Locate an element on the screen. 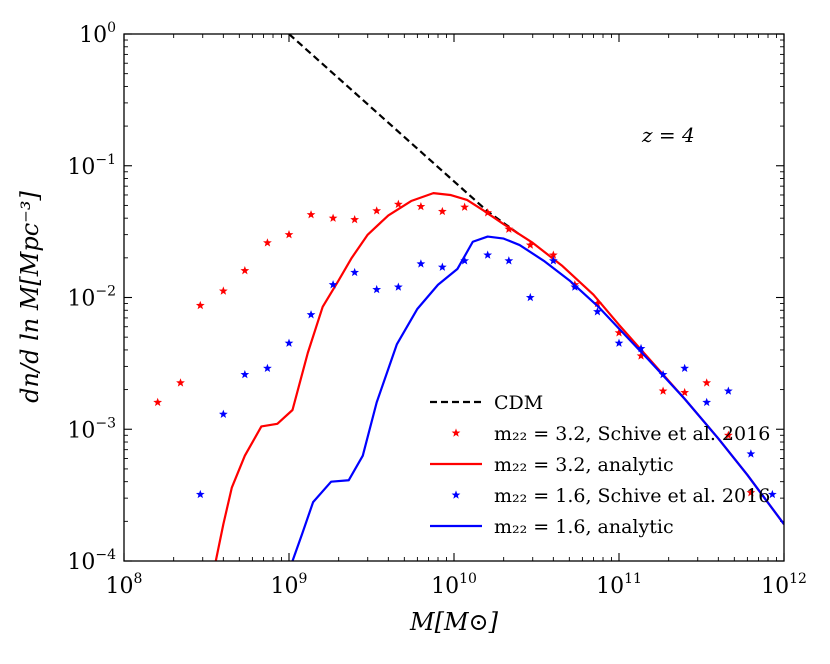  legend-entry: CDM is located at coordinates (486, 403).